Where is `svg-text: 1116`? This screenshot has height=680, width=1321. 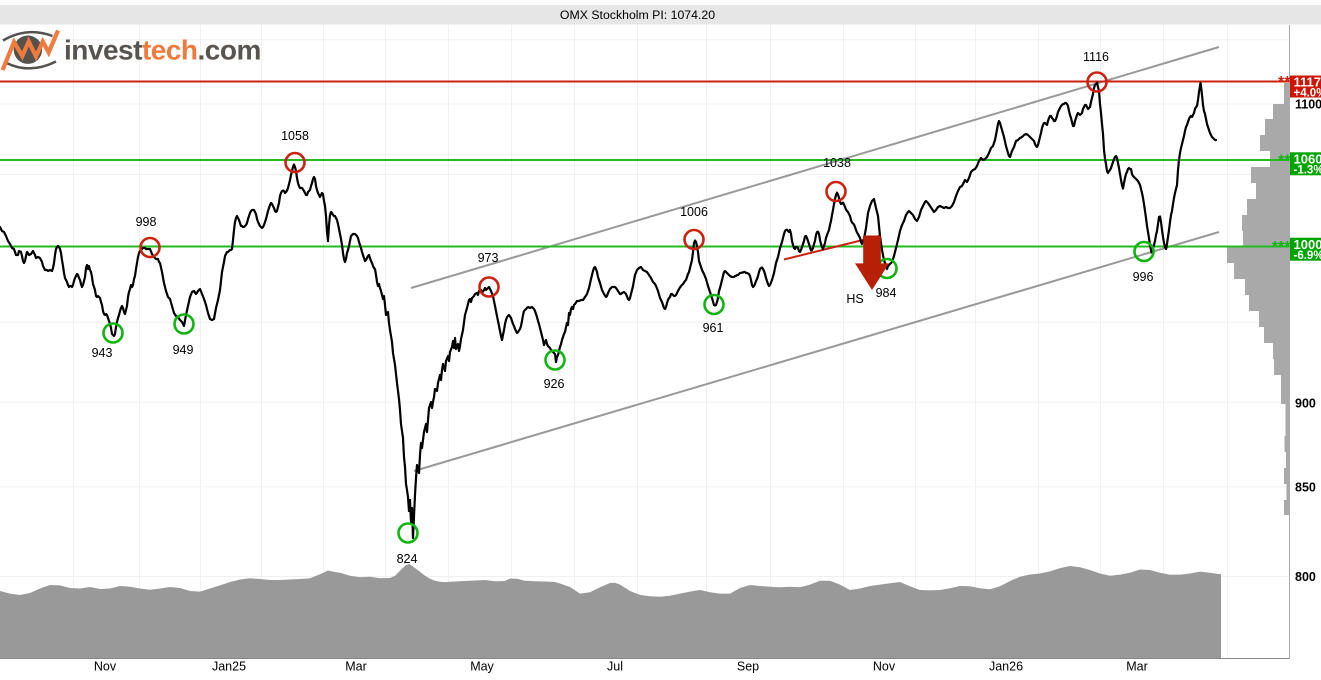
svg-text: 1116 is located at coordinates (1096, 57).